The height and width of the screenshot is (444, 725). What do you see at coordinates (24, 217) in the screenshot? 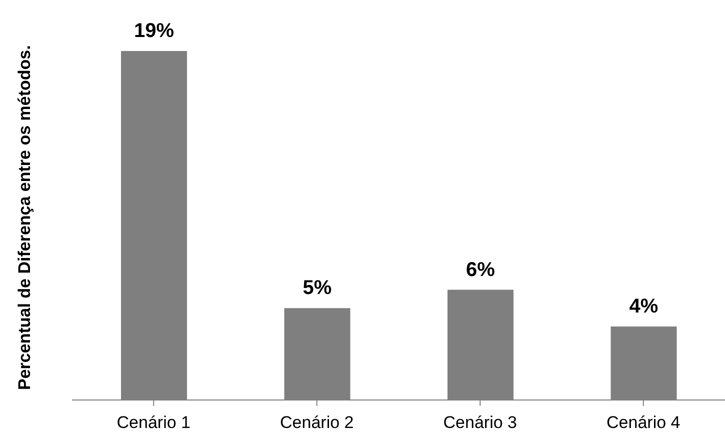
I see `y-axis-title: Percentual de Diferença entre os métodos.` at bounding box center [24, 217].